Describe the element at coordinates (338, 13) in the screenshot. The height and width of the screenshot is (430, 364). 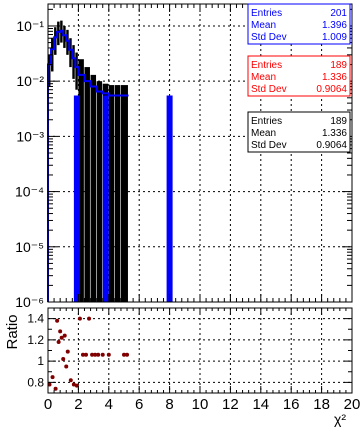
I see `stat-box-value: 201` at that location.